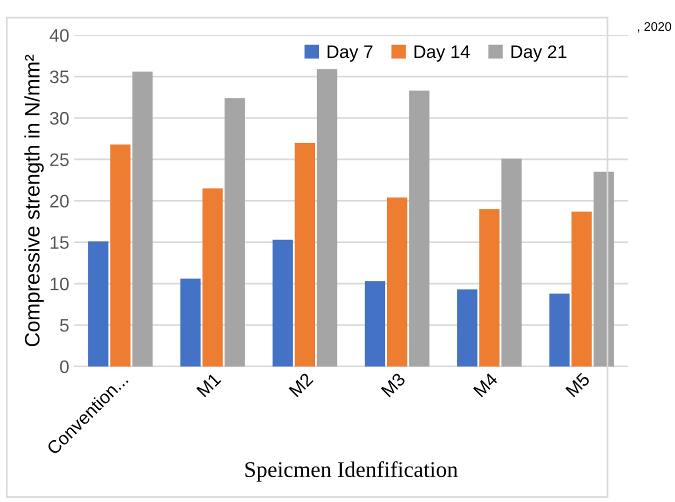 The image size is (675, 502). What do you see at coordinates (59, 118) in the screenshot?
I see `y-tick-label: 30` at bounding box center [59, 118].